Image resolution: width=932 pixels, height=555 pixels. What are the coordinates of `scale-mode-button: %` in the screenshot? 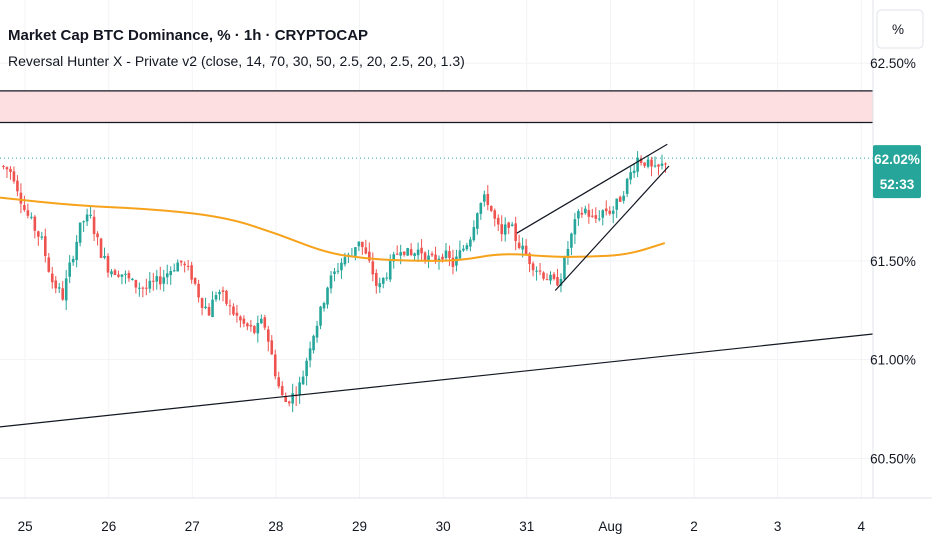 It's located at (900, 29).